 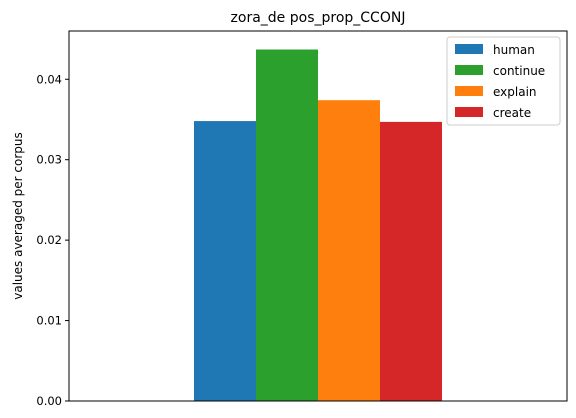 What do you see at coordinates (469, 49) in the screenshot?
I see `legend-swatch-human` at bounding box center [469, 49].